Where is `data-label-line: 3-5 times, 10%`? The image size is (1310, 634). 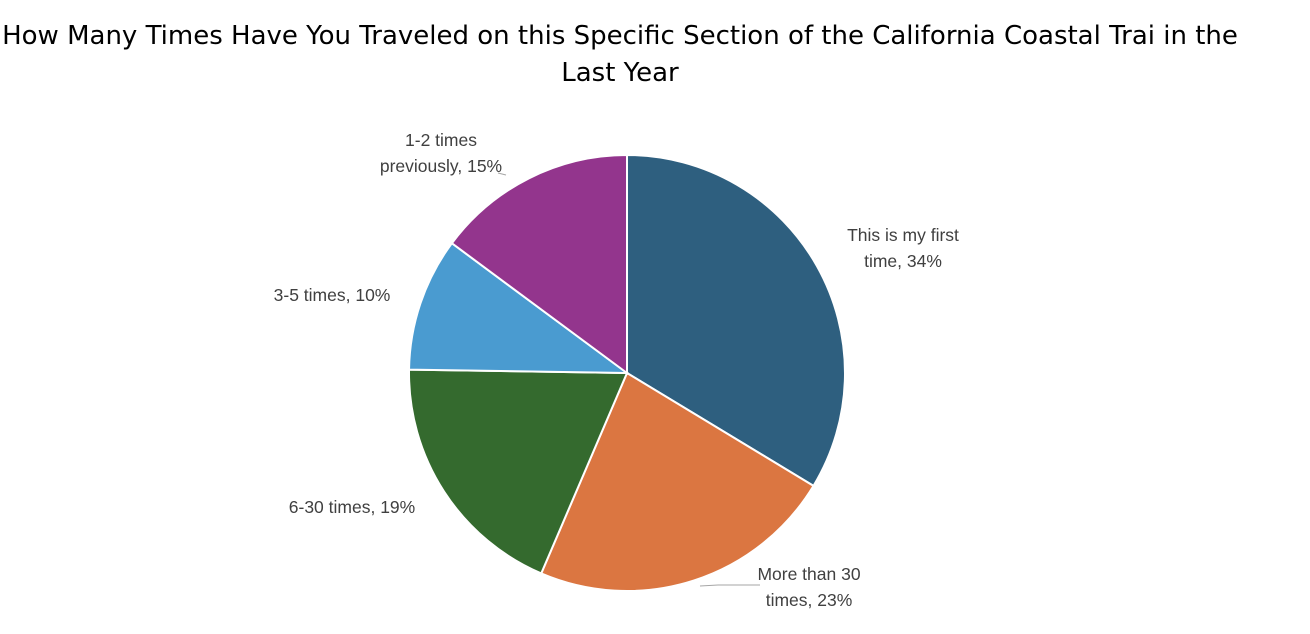
data-label-line: 3-5 times, 10% is located at coordinates (332, 295).